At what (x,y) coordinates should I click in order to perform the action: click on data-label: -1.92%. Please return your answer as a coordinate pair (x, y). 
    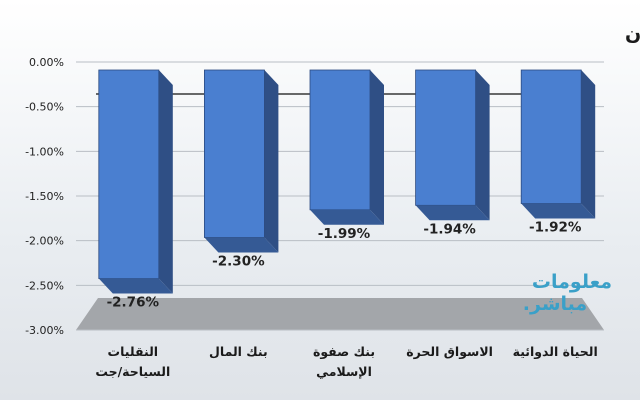
    Looking at the image, I should click on (555, 228).